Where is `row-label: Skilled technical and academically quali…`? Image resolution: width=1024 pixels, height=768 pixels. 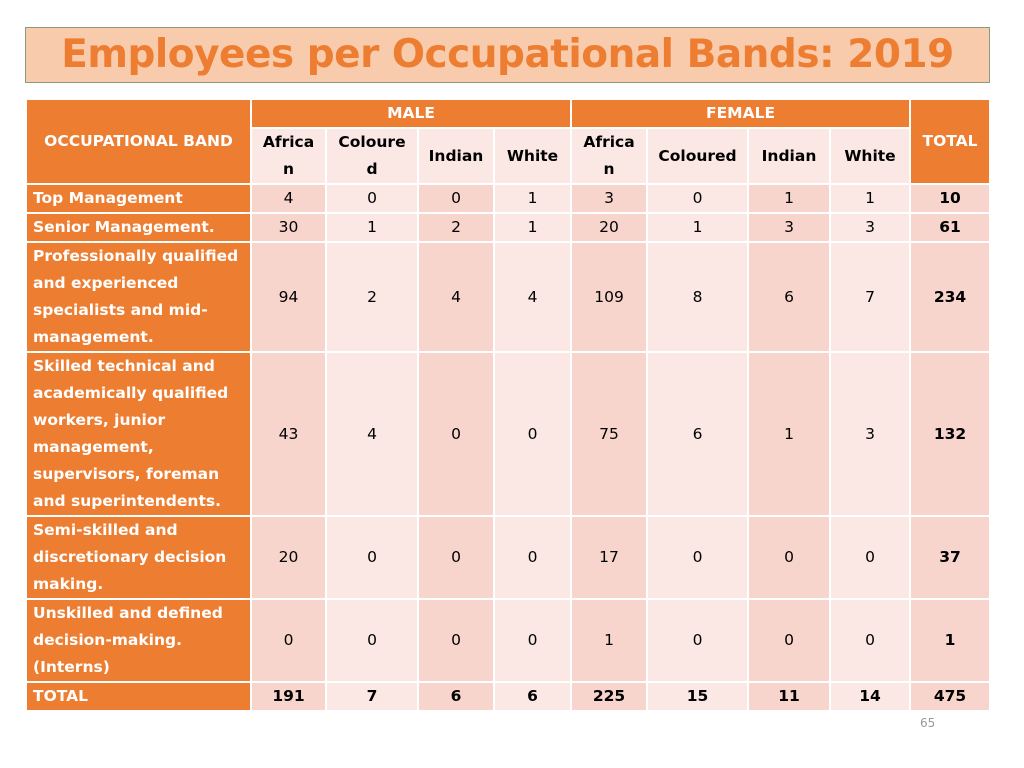 row-label: Skilled technical and academically quali… is located at coordinates (138, 434).